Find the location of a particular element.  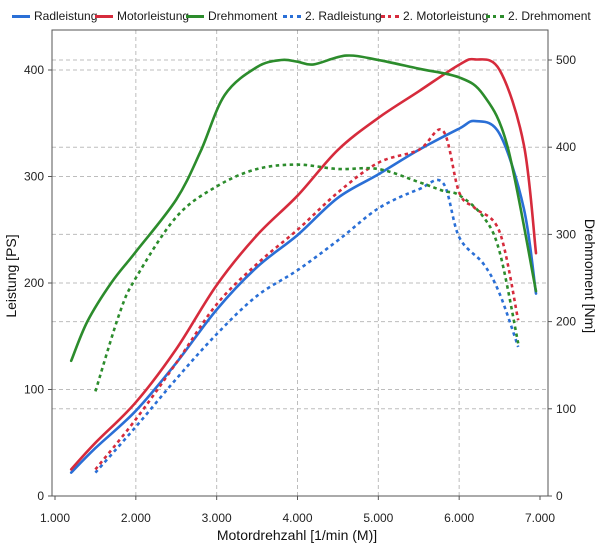

y-right-tick-label: 200 is located at coordinates (566, 322).